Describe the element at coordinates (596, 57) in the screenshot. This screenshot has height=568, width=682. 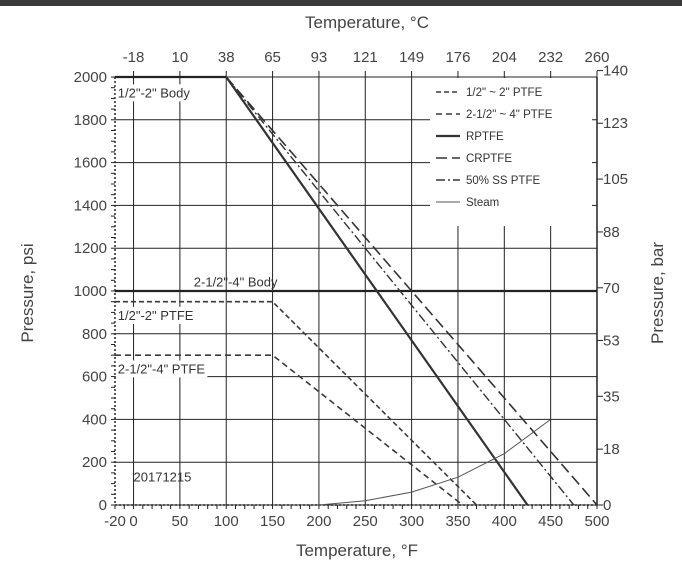
I see `top-tick-label: 260` at that location.